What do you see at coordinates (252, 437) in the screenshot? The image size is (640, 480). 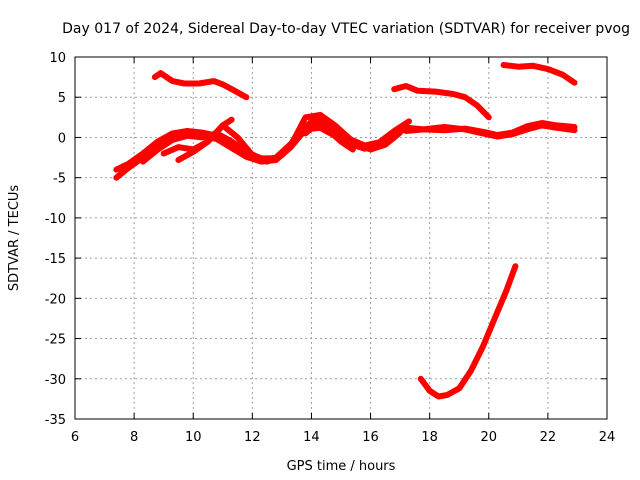 I see `x-tick-label: 12` at bounding box center [252, 437].